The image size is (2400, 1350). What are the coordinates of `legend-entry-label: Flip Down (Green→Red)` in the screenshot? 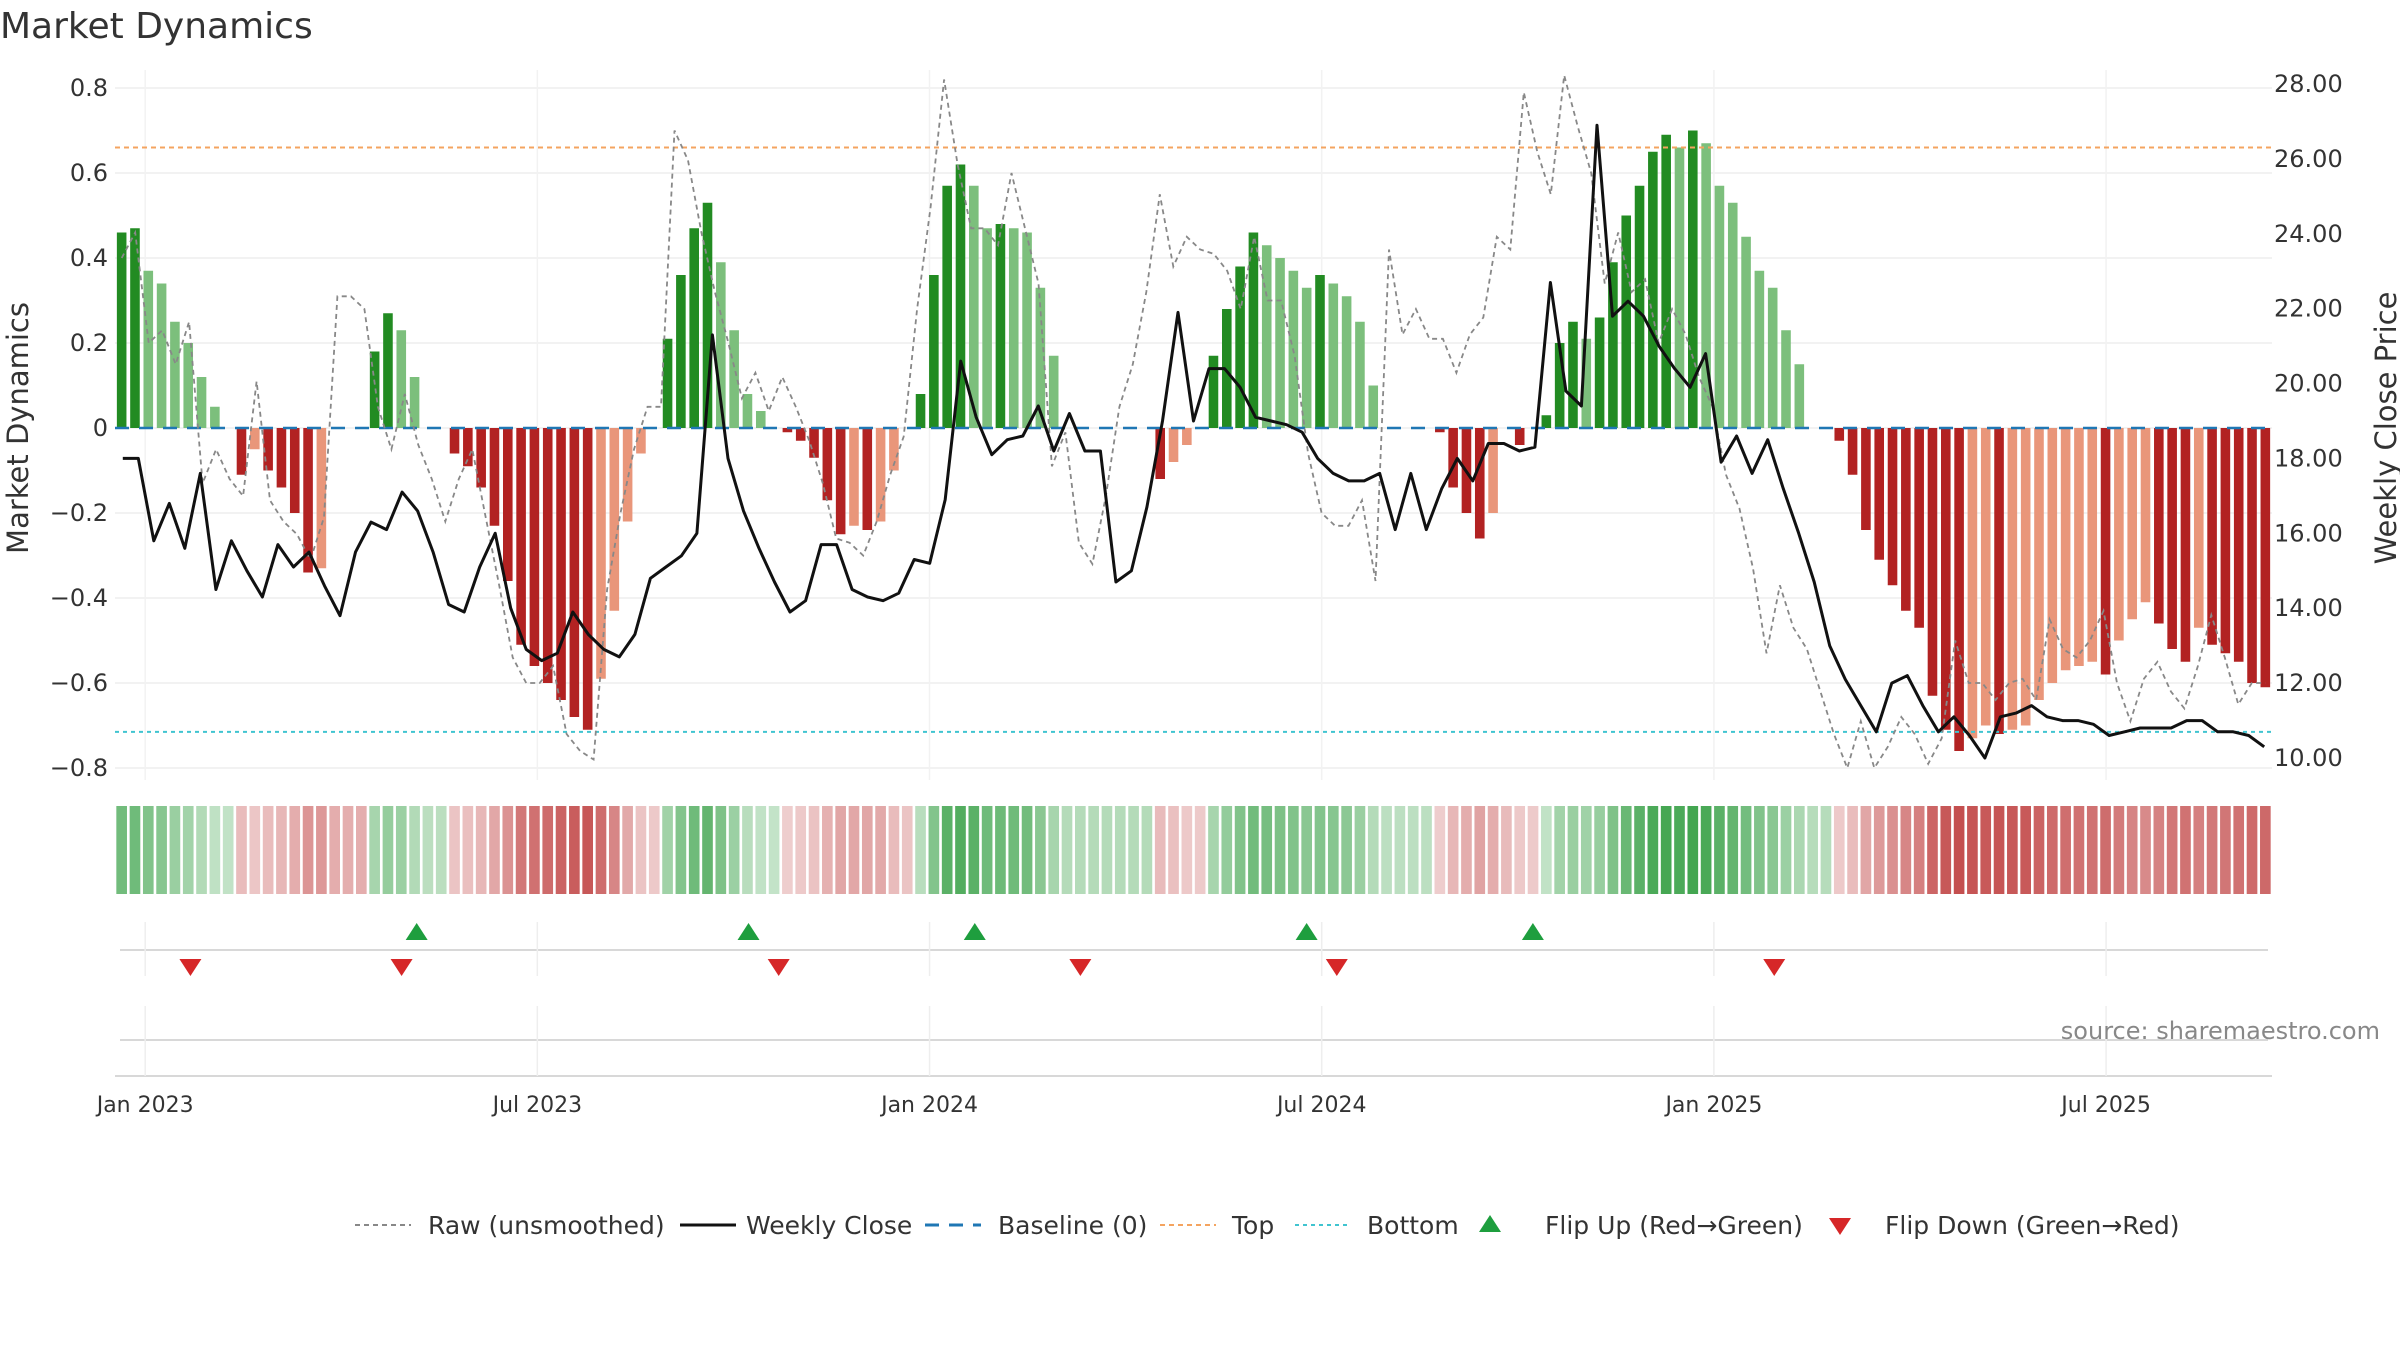 It's located at (2032, 1225).